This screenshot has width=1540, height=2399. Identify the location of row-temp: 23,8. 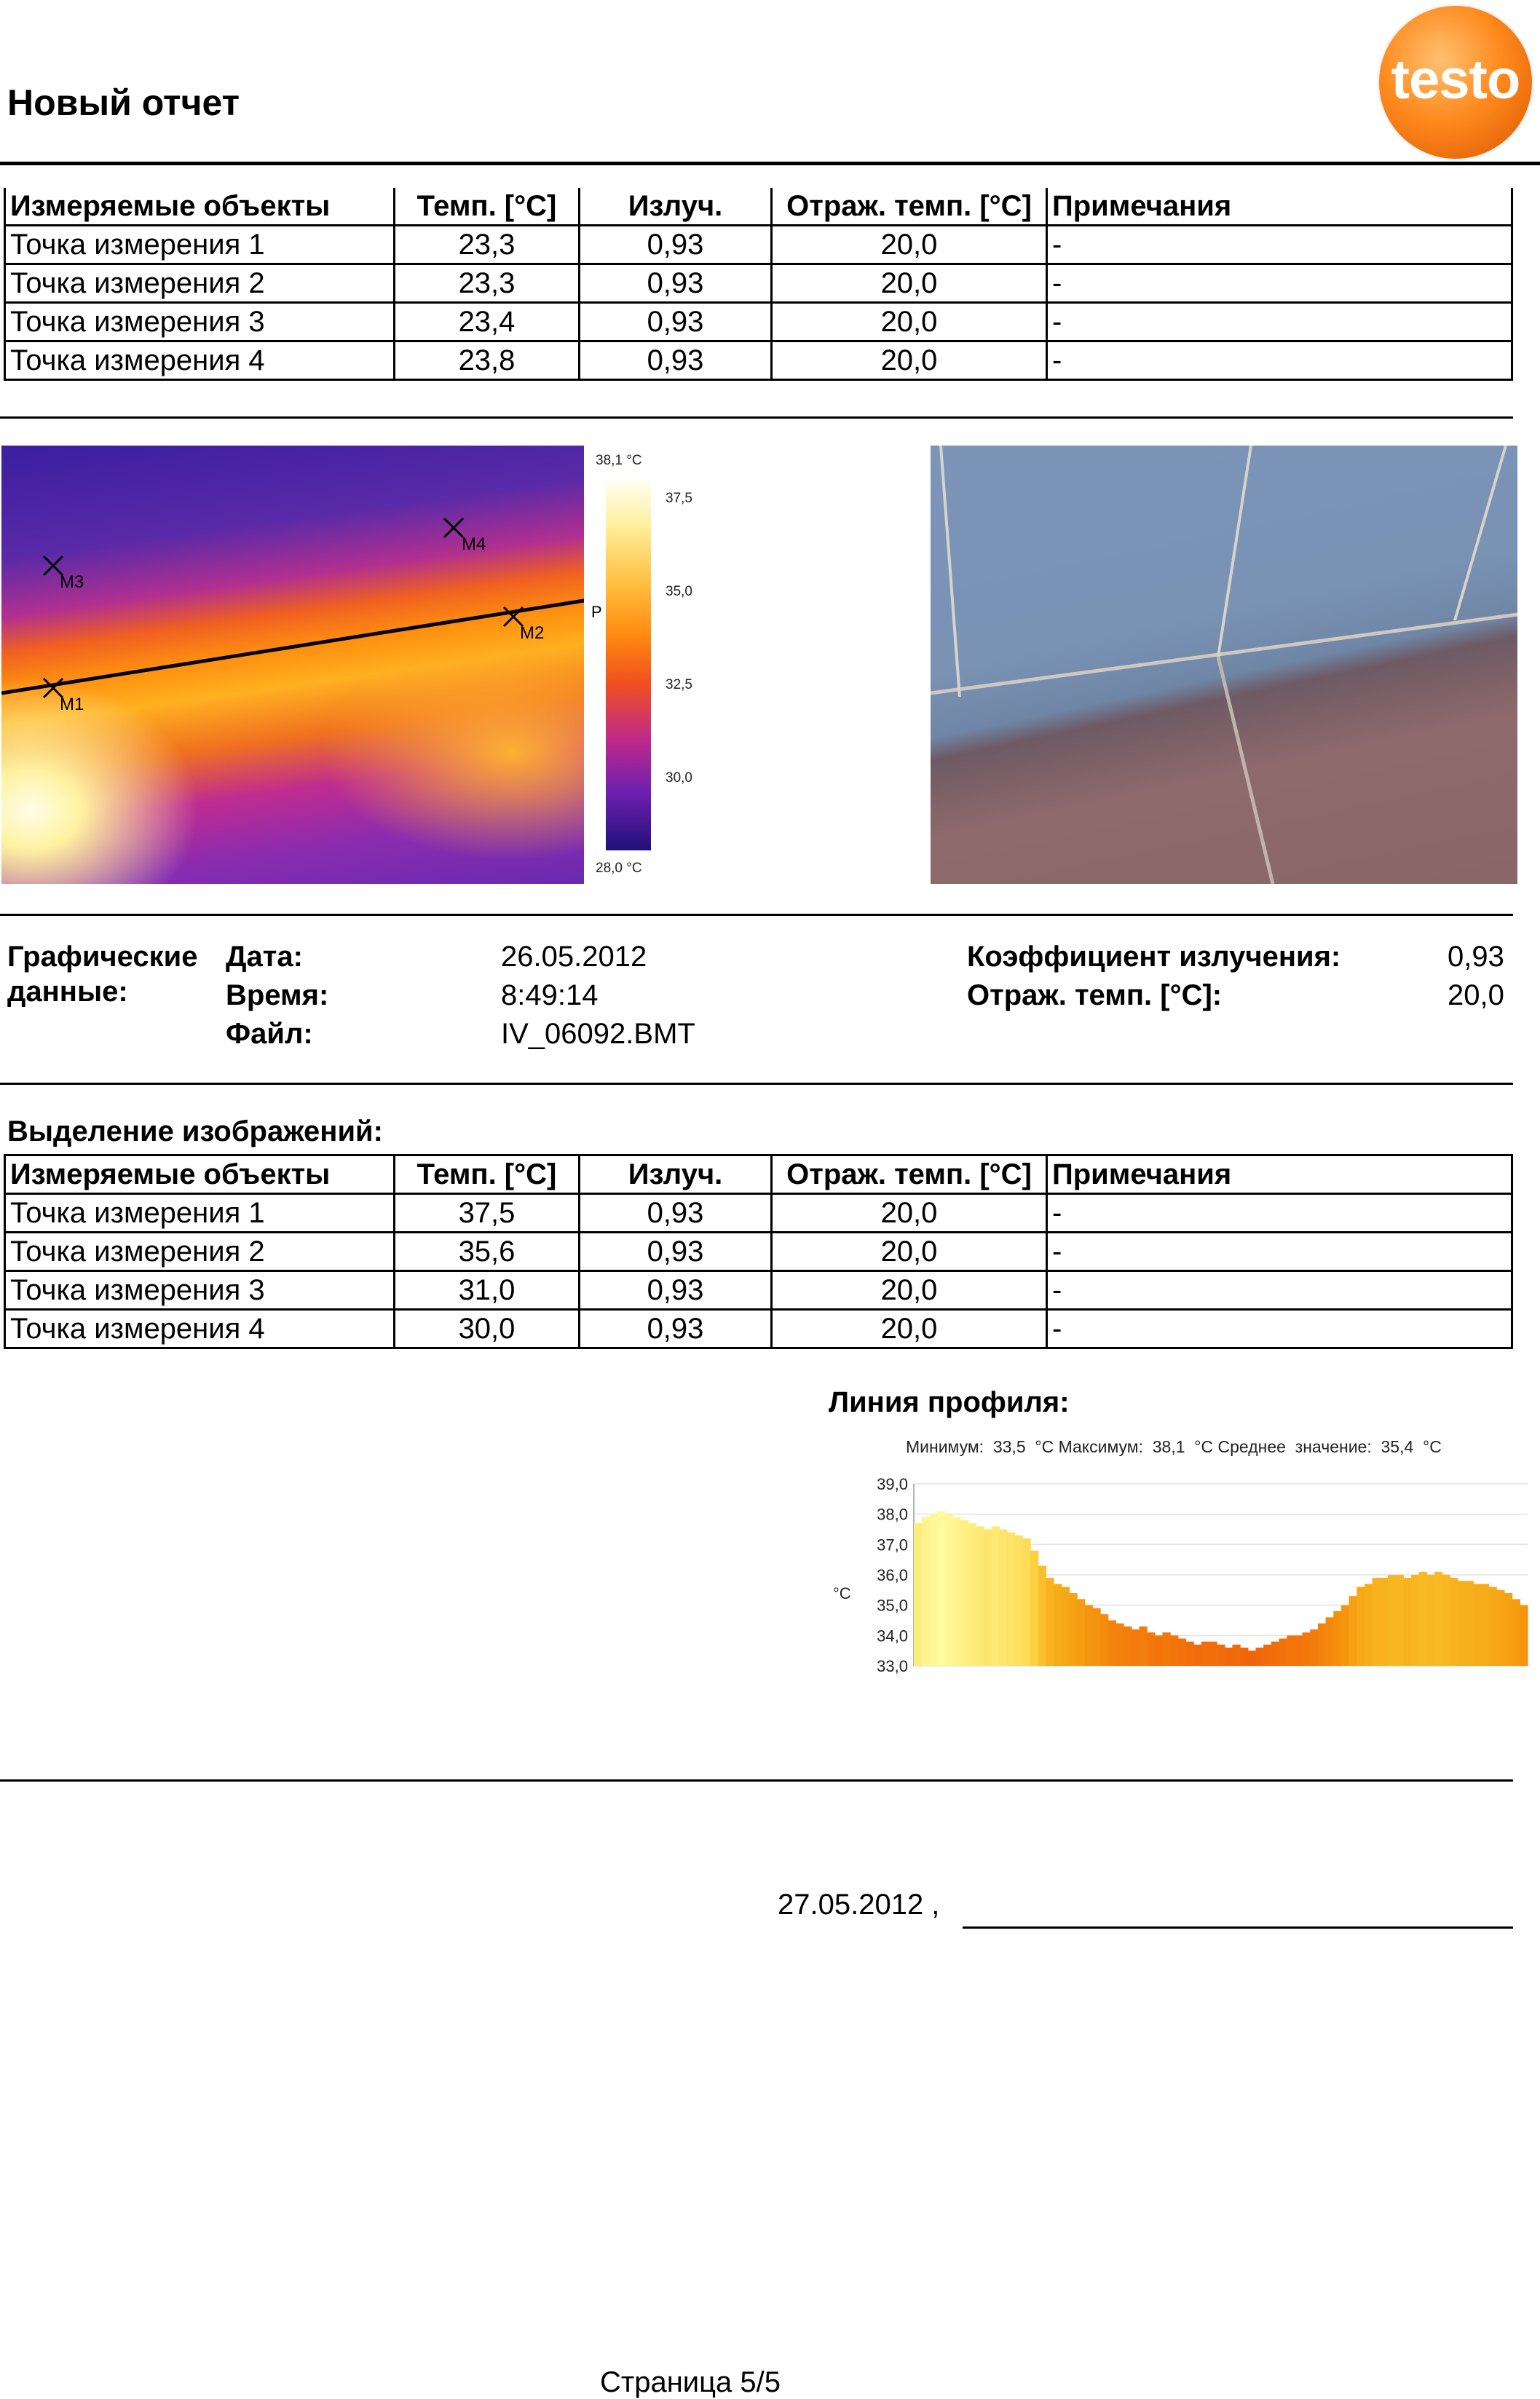
(486, 361).